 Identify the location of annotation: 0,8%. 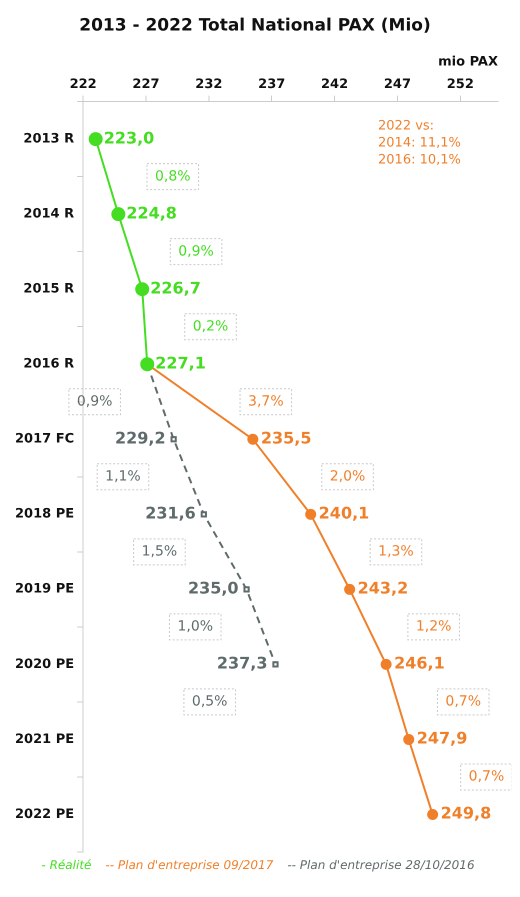
(173, 176).